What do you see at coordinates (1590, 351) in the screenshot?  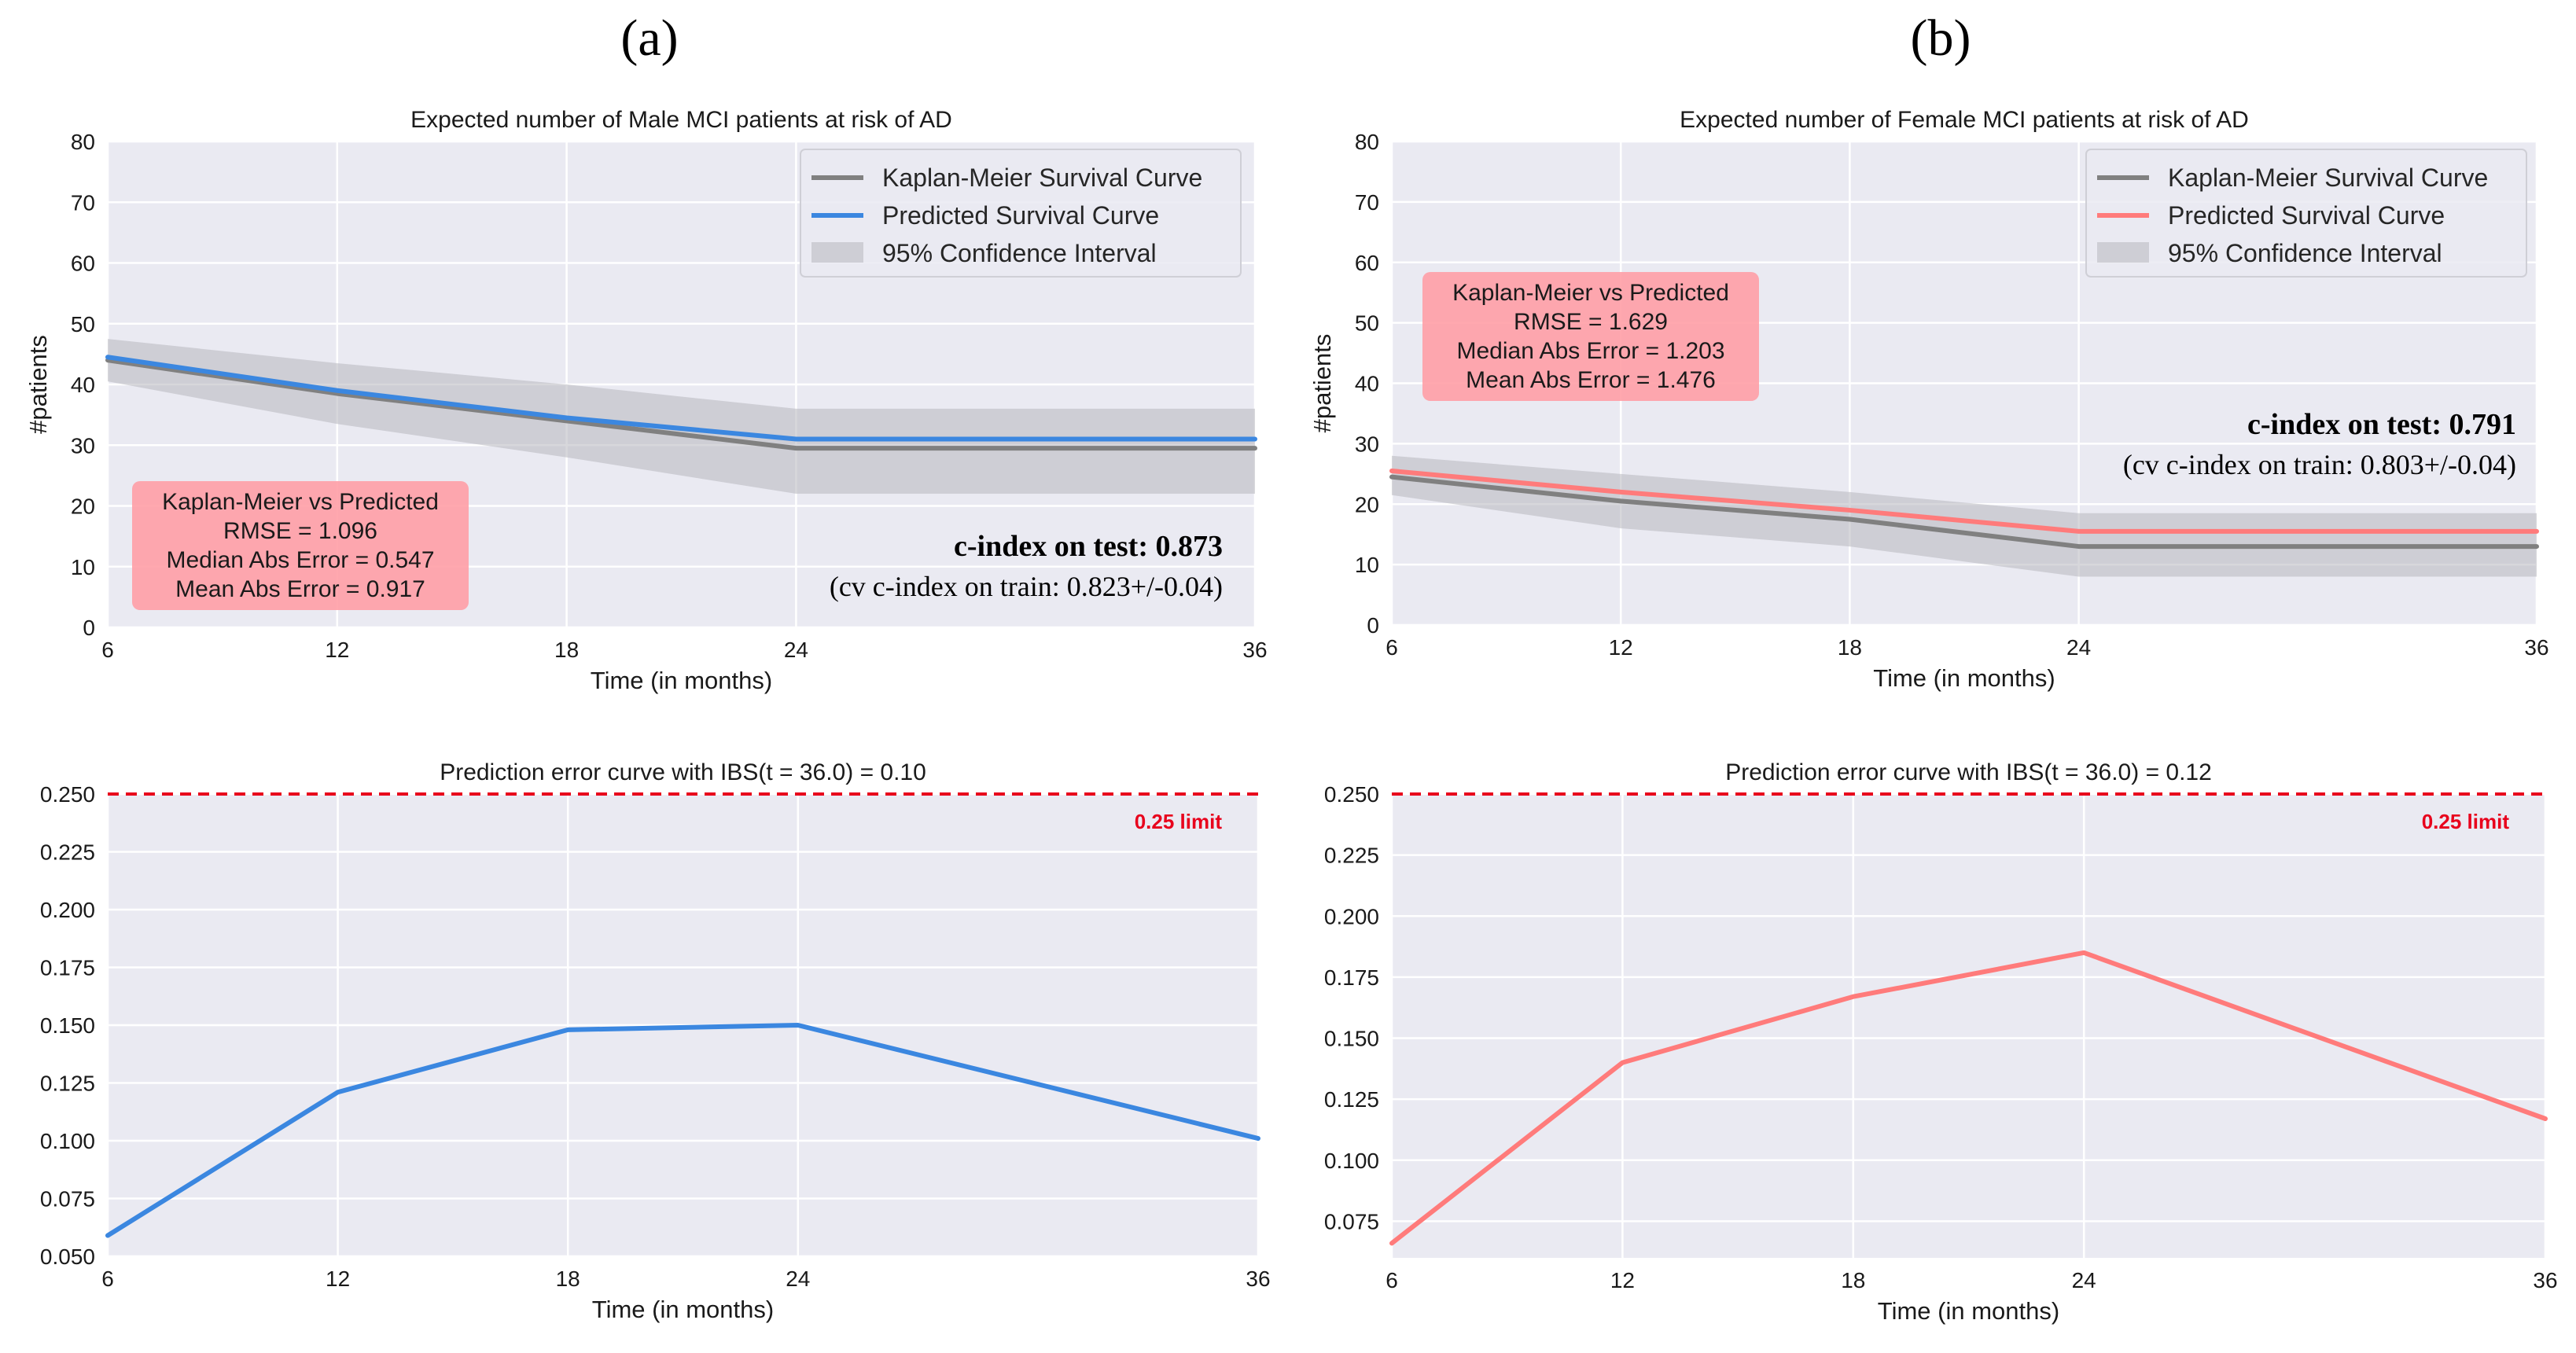 I see `stats-line: Median Abs Error = 1.203` at bounding box center [1590, 351].